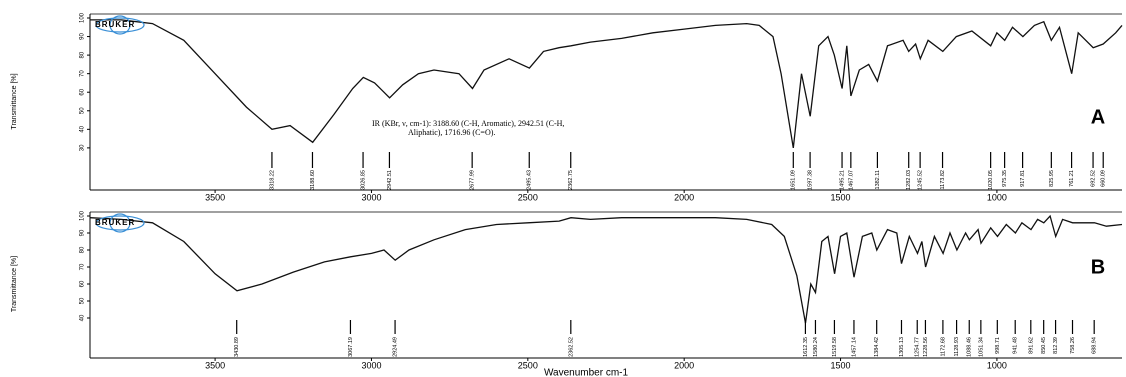 This screenshot has height=377, width=1126. What do you see at coordinates (272, 180) in the screenshot?
I see `peak-label: 3318.22` at bounding box center [272, 180].